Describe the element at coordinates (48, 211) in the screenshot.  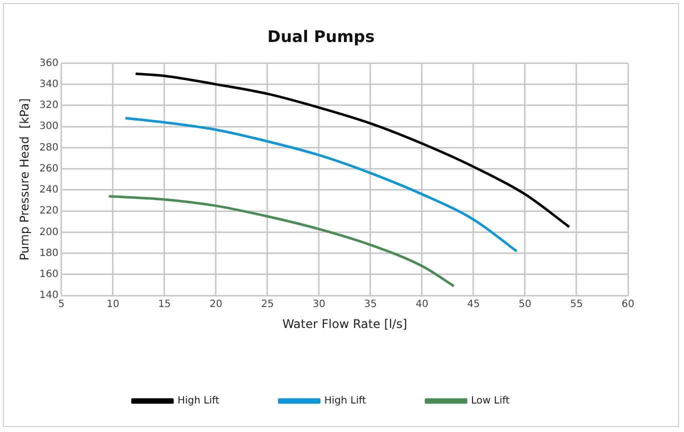
I see `y-tick-label: 220` at that location.